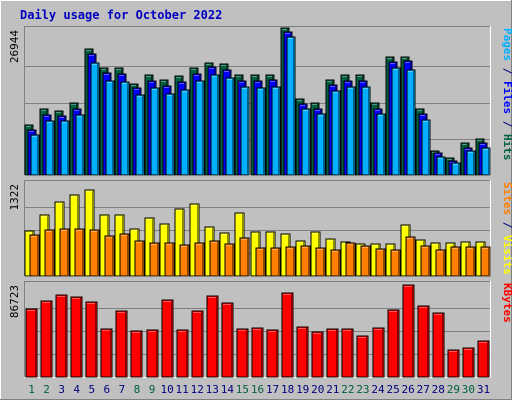 The height and width of the screenshot is (400, 512). What do you see at coordinates (506, 44) in the screenshot?
I see `legend-label-part: Pages` at bounding box center [506, 44].